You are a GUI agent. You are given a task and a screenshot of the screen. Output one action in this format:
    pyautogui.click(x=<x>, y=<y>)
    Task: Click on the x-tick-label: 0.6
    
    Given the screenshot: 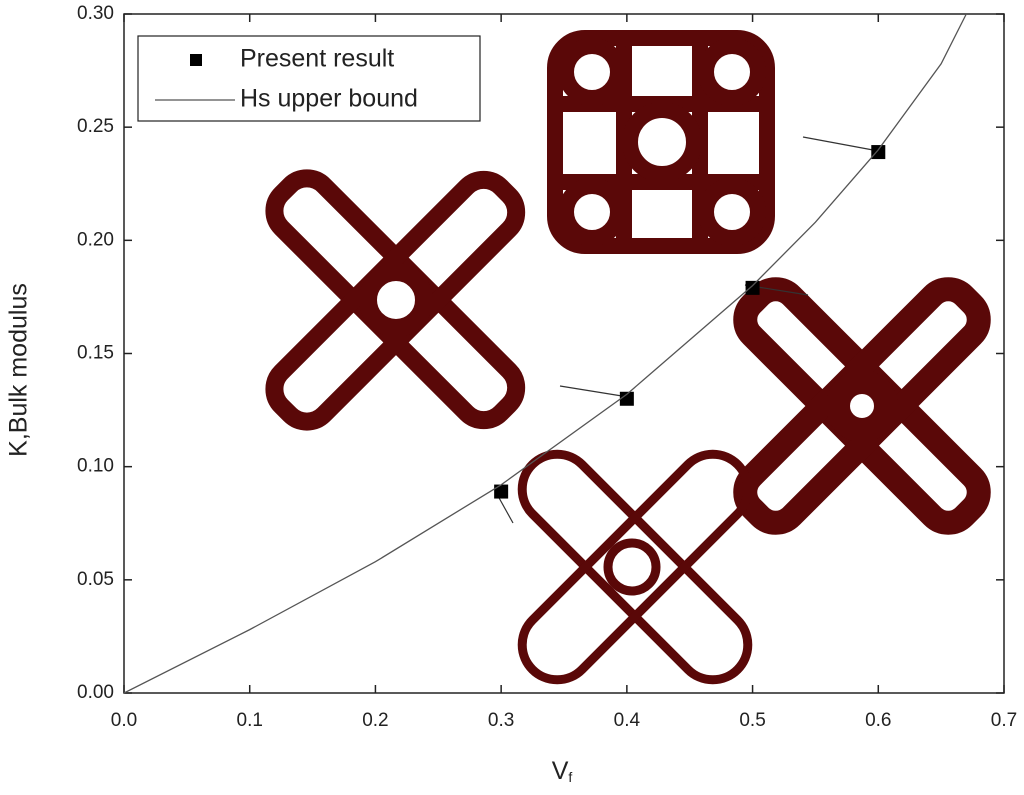 What is the action you would take?
    pyautogui.click(x=878, y=720)
    